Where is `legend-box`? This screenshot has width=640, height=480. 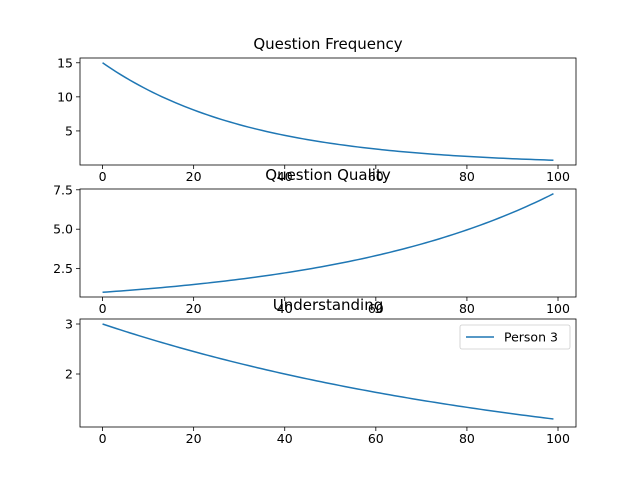
legend-box is located at coordinates (515, 337).